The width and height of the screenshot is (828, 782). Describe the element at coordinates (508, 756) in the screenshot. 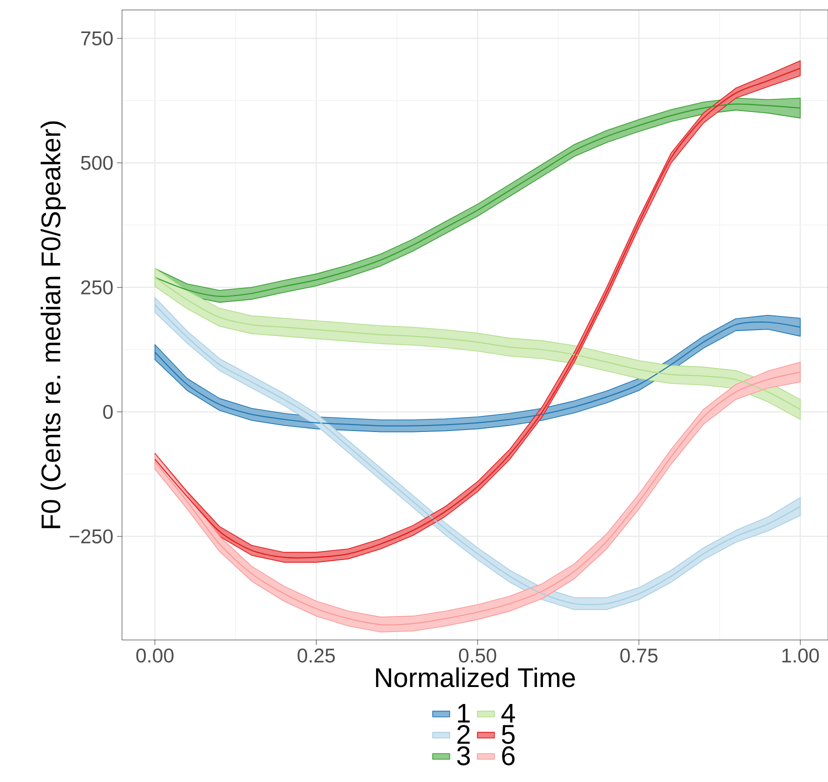

I see `legend-label: 6` at that location.